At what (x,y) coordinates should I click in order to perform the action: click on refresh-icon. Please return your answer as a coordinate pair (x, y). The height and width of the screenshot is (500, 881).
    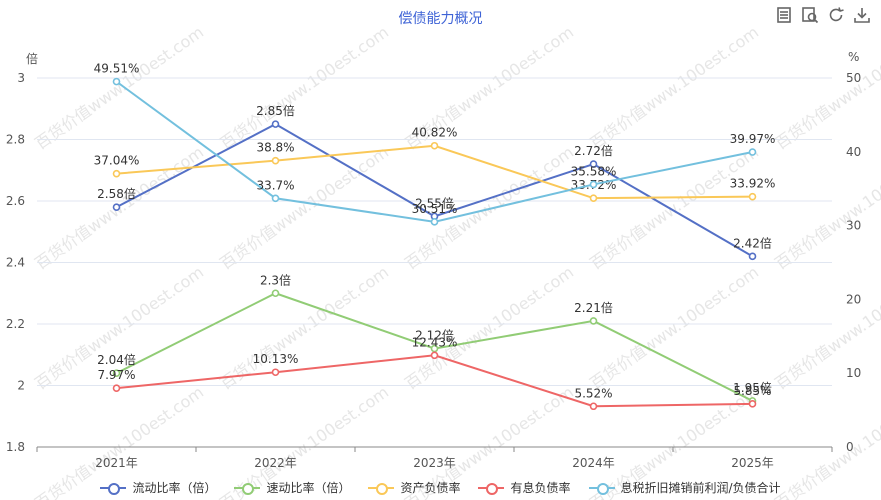
    Looking at the image, I should click on (836, 15).